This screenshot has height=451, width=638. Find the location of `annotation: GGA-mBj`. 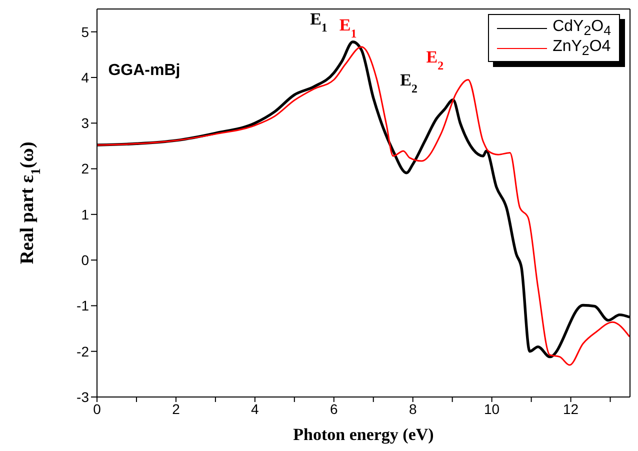

annotation: GGA-mBj is located at coordinates (144, 70).